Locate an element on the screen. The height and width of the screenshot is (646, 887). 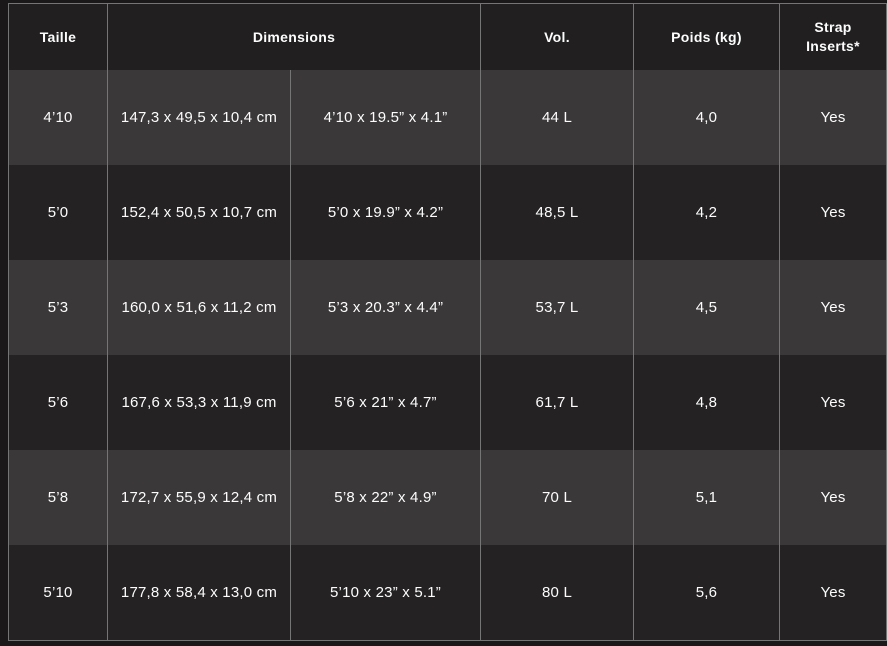
row-5-taille: 5’10 is located at coordinates (58, 592).